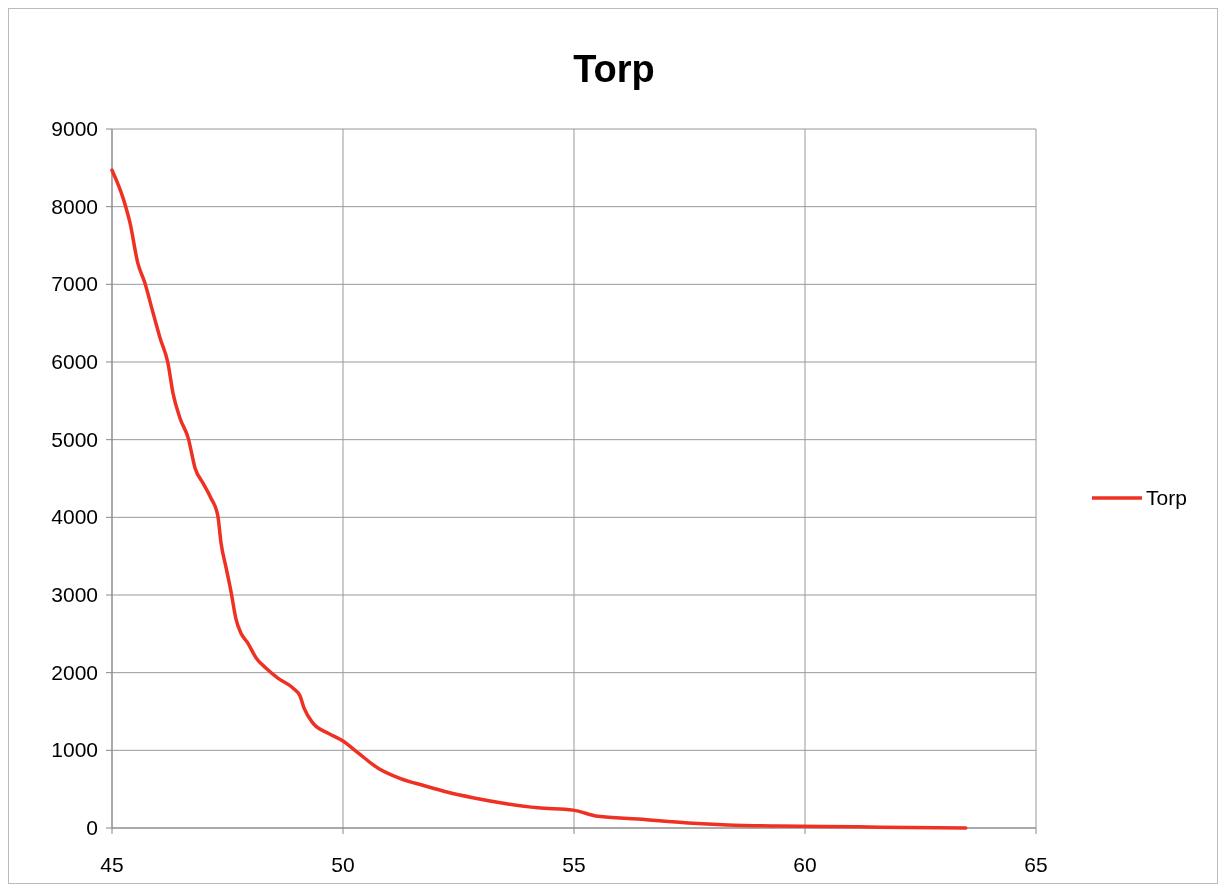 Image resolution: width=1219 pixels, height=885 pixels. I want to click on x-tick-label: 45, so click(112, 864).